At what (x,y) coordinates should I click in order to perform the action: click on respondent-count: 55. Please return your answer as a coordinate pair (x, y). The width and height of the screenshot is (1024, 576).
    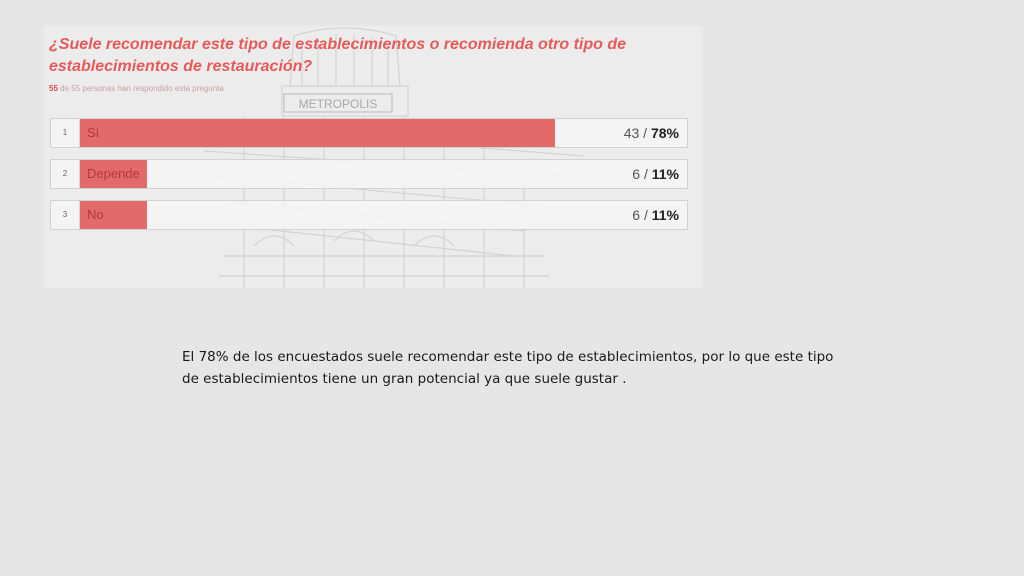
    Looking at the image, I should click on (53, 88).